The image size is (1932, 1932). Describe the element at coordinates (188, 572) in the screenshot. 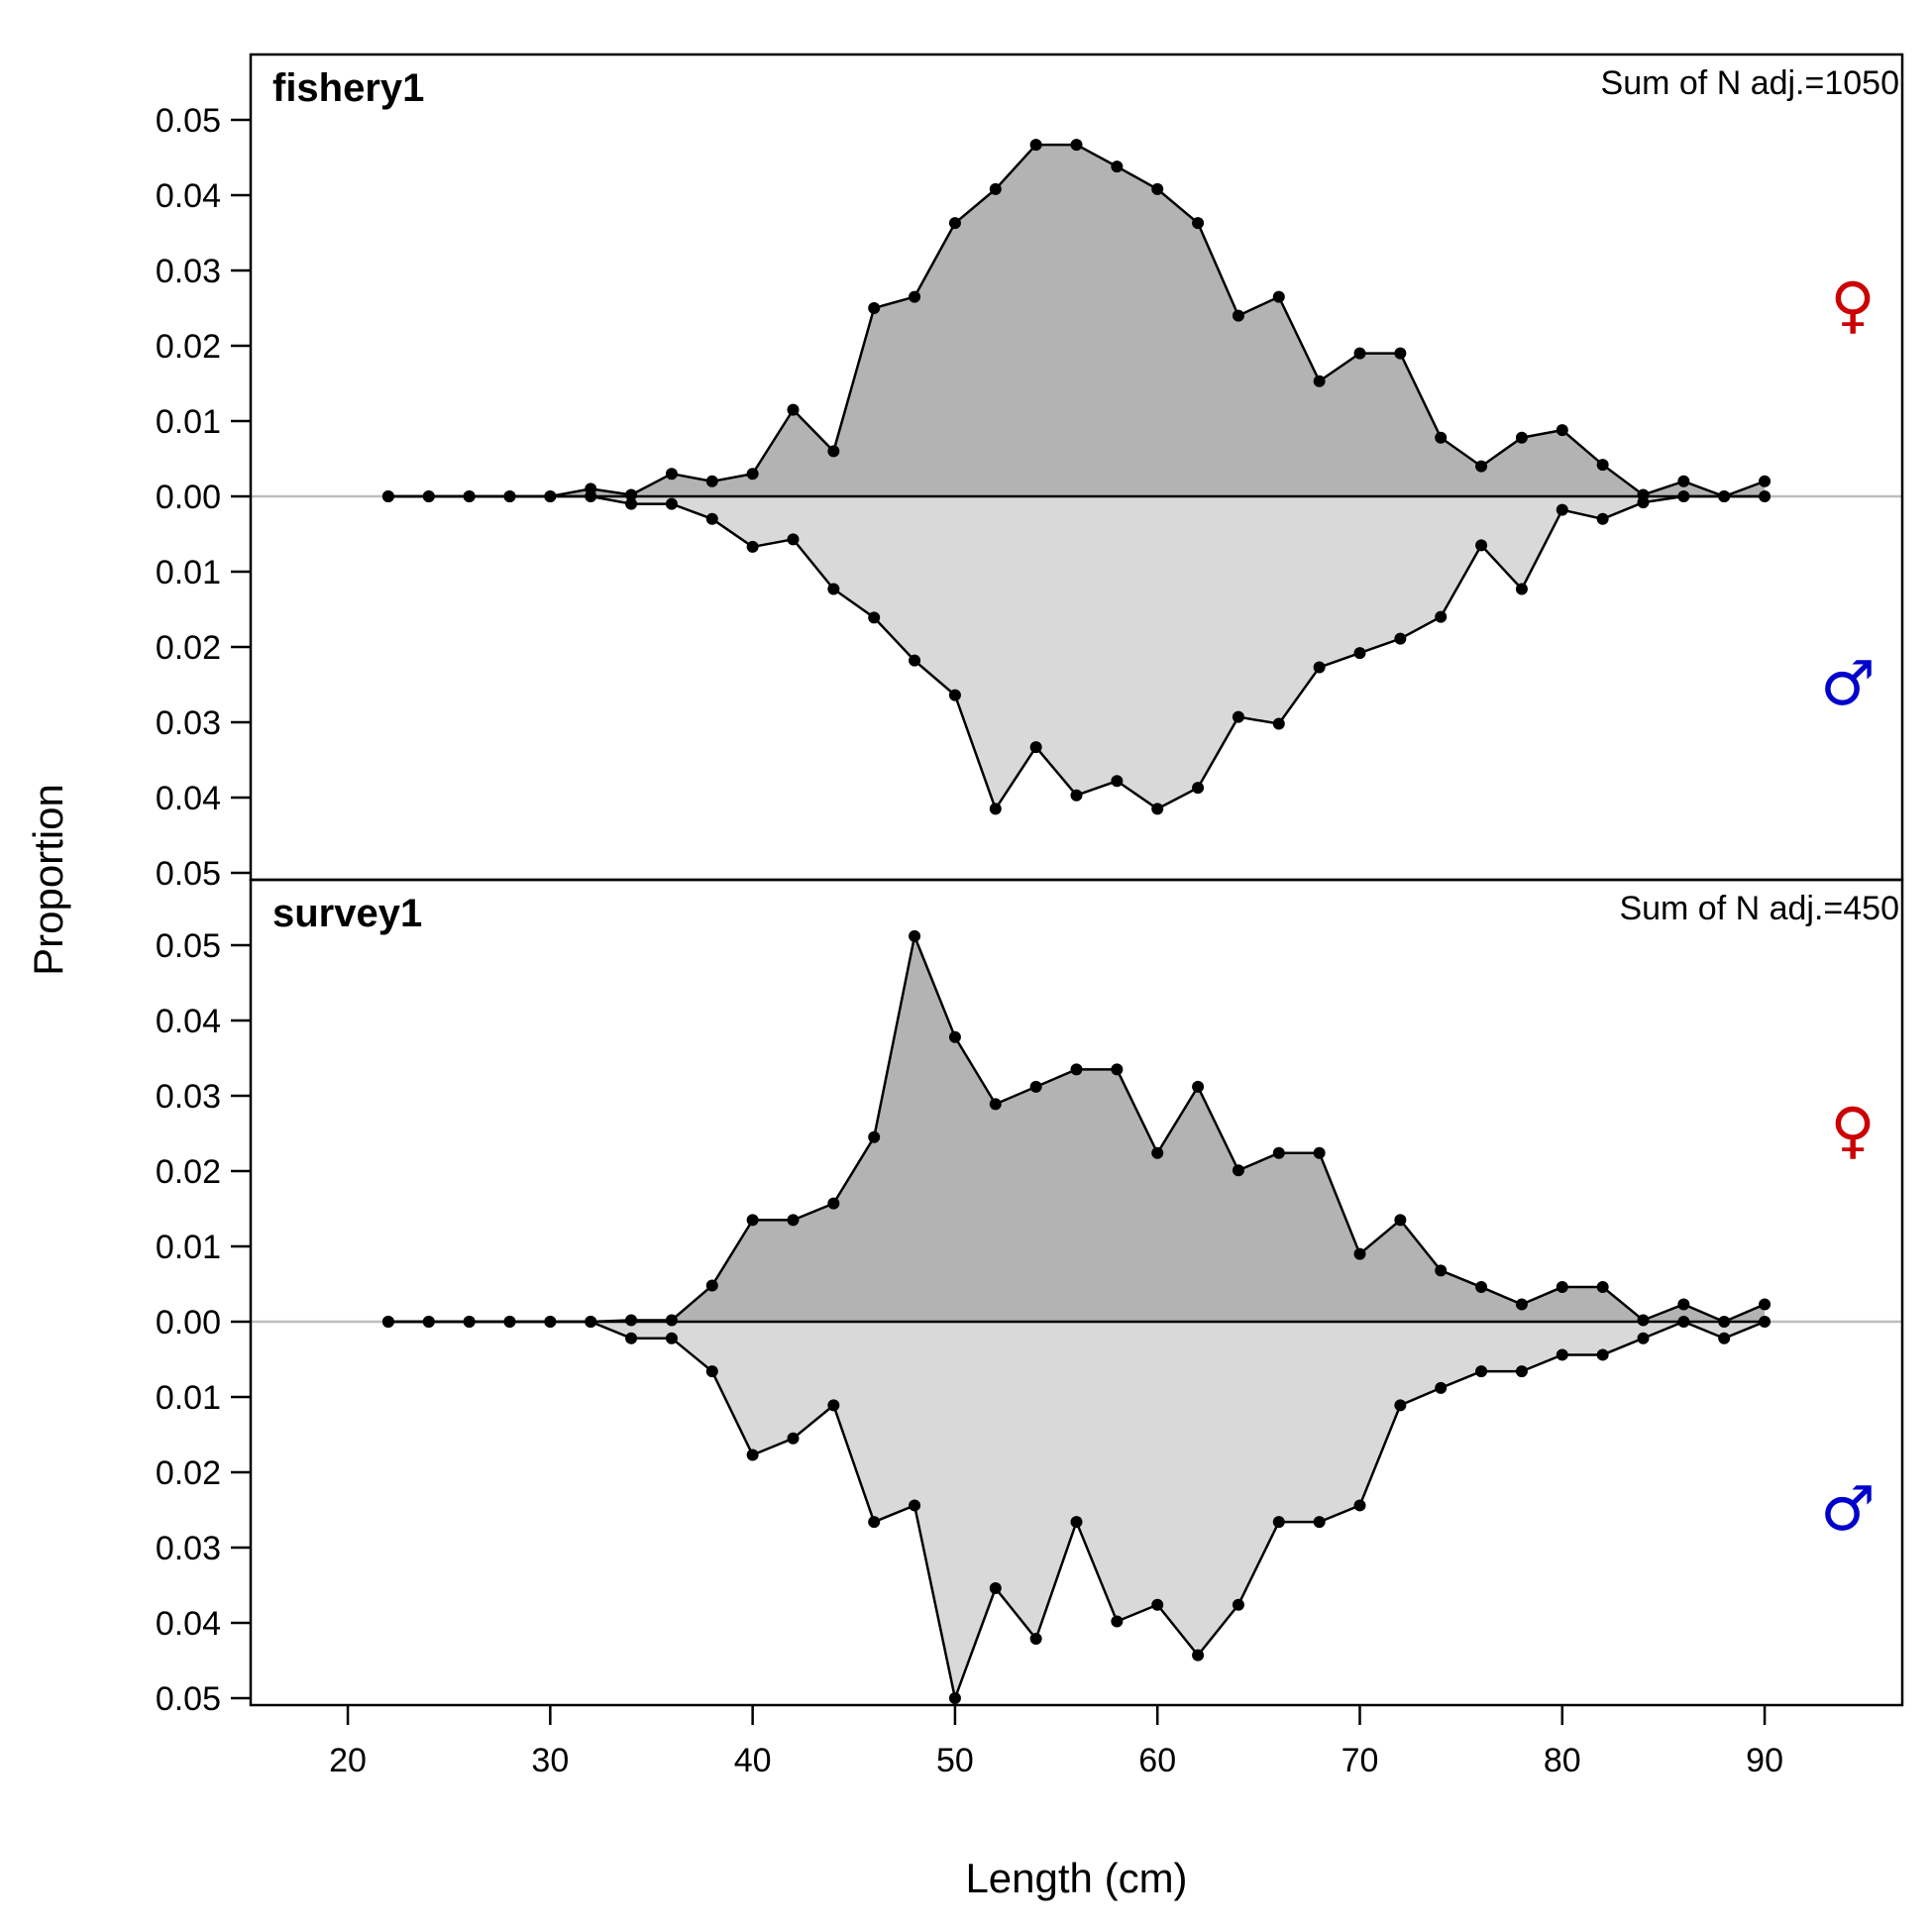

I see `y-tick-label: 0.01` at that location.